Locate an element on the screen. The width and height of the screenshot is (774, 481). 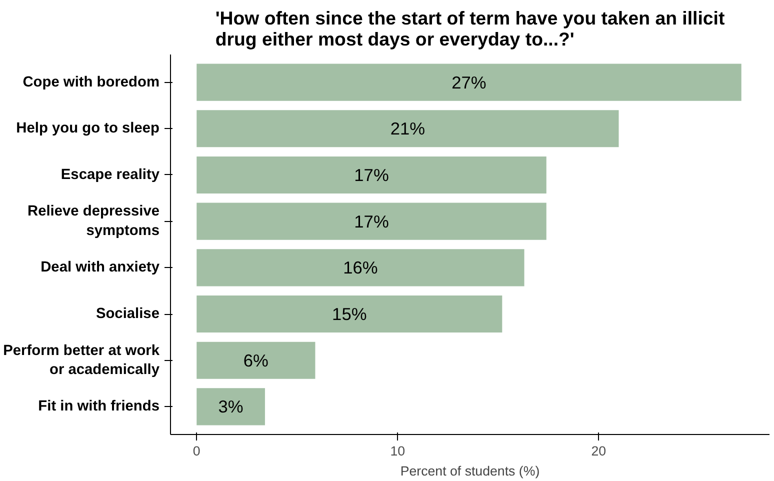
data-label: 21% is located at coordinates (408, 128).